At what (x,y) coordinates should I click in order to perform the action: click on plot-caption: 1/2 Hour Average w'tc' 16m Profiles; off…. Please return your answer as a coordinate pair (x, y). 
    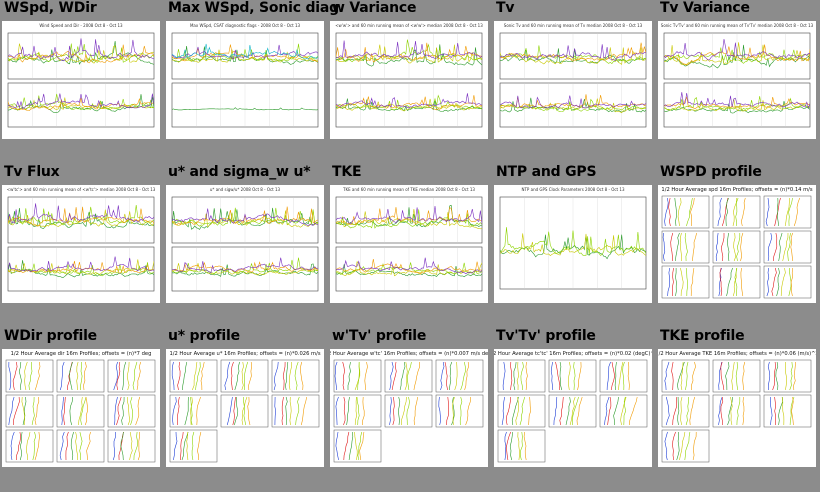
    Looking at the image, I should click on (409, 354).